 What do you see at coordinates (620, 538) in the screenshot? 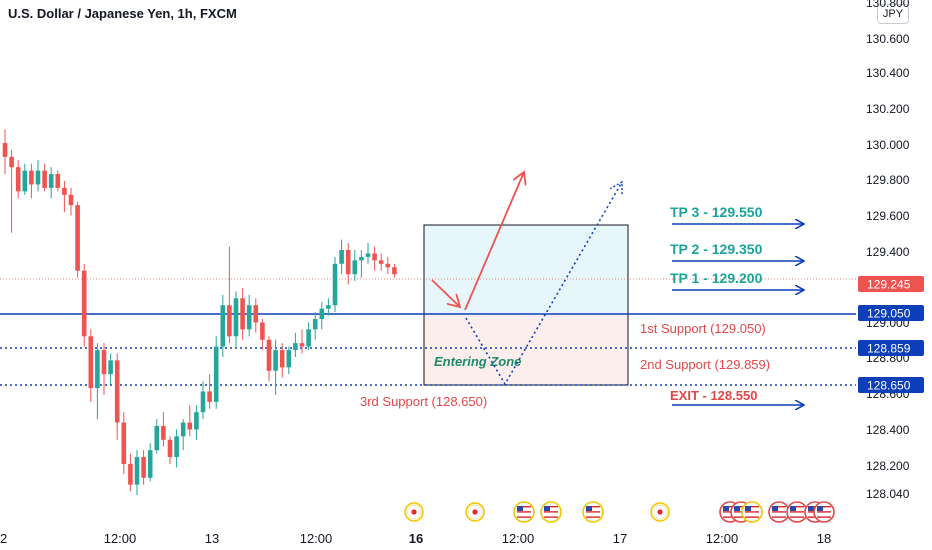
I see `x-tick-label: 17` at bounding box center [620, 538].